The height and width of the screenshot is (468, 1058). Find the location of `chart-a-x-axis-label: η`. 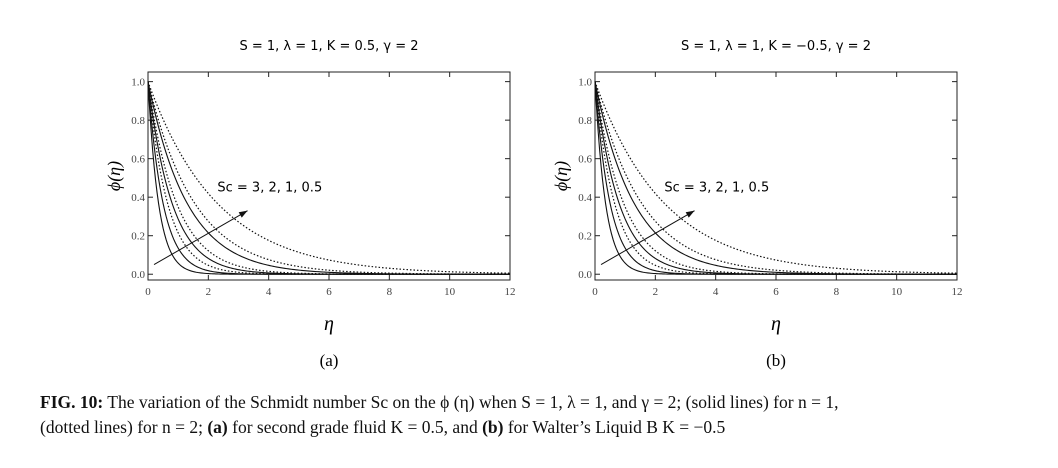

chart-a-x-axis-label: η is located at coordinates (329, 324).